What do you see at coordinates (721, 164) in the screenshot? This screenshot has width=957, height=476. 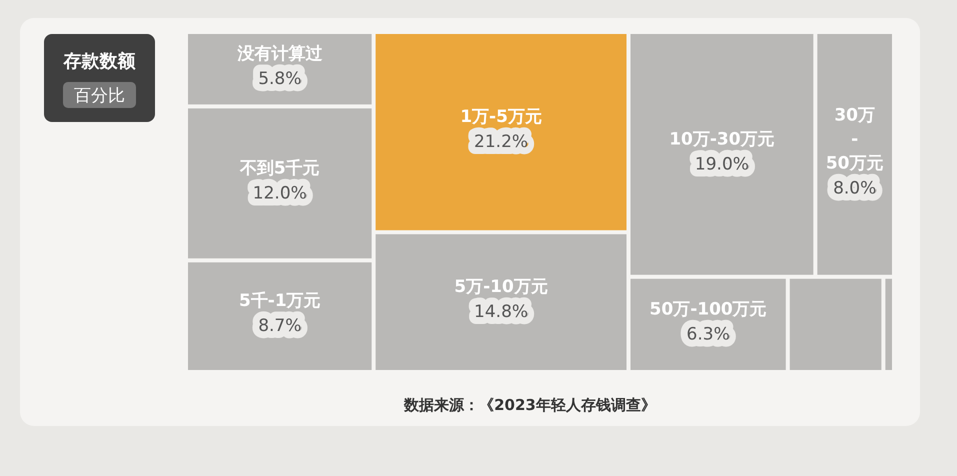 I see `data-label: 19.0%` at bounding box center [721, 164].